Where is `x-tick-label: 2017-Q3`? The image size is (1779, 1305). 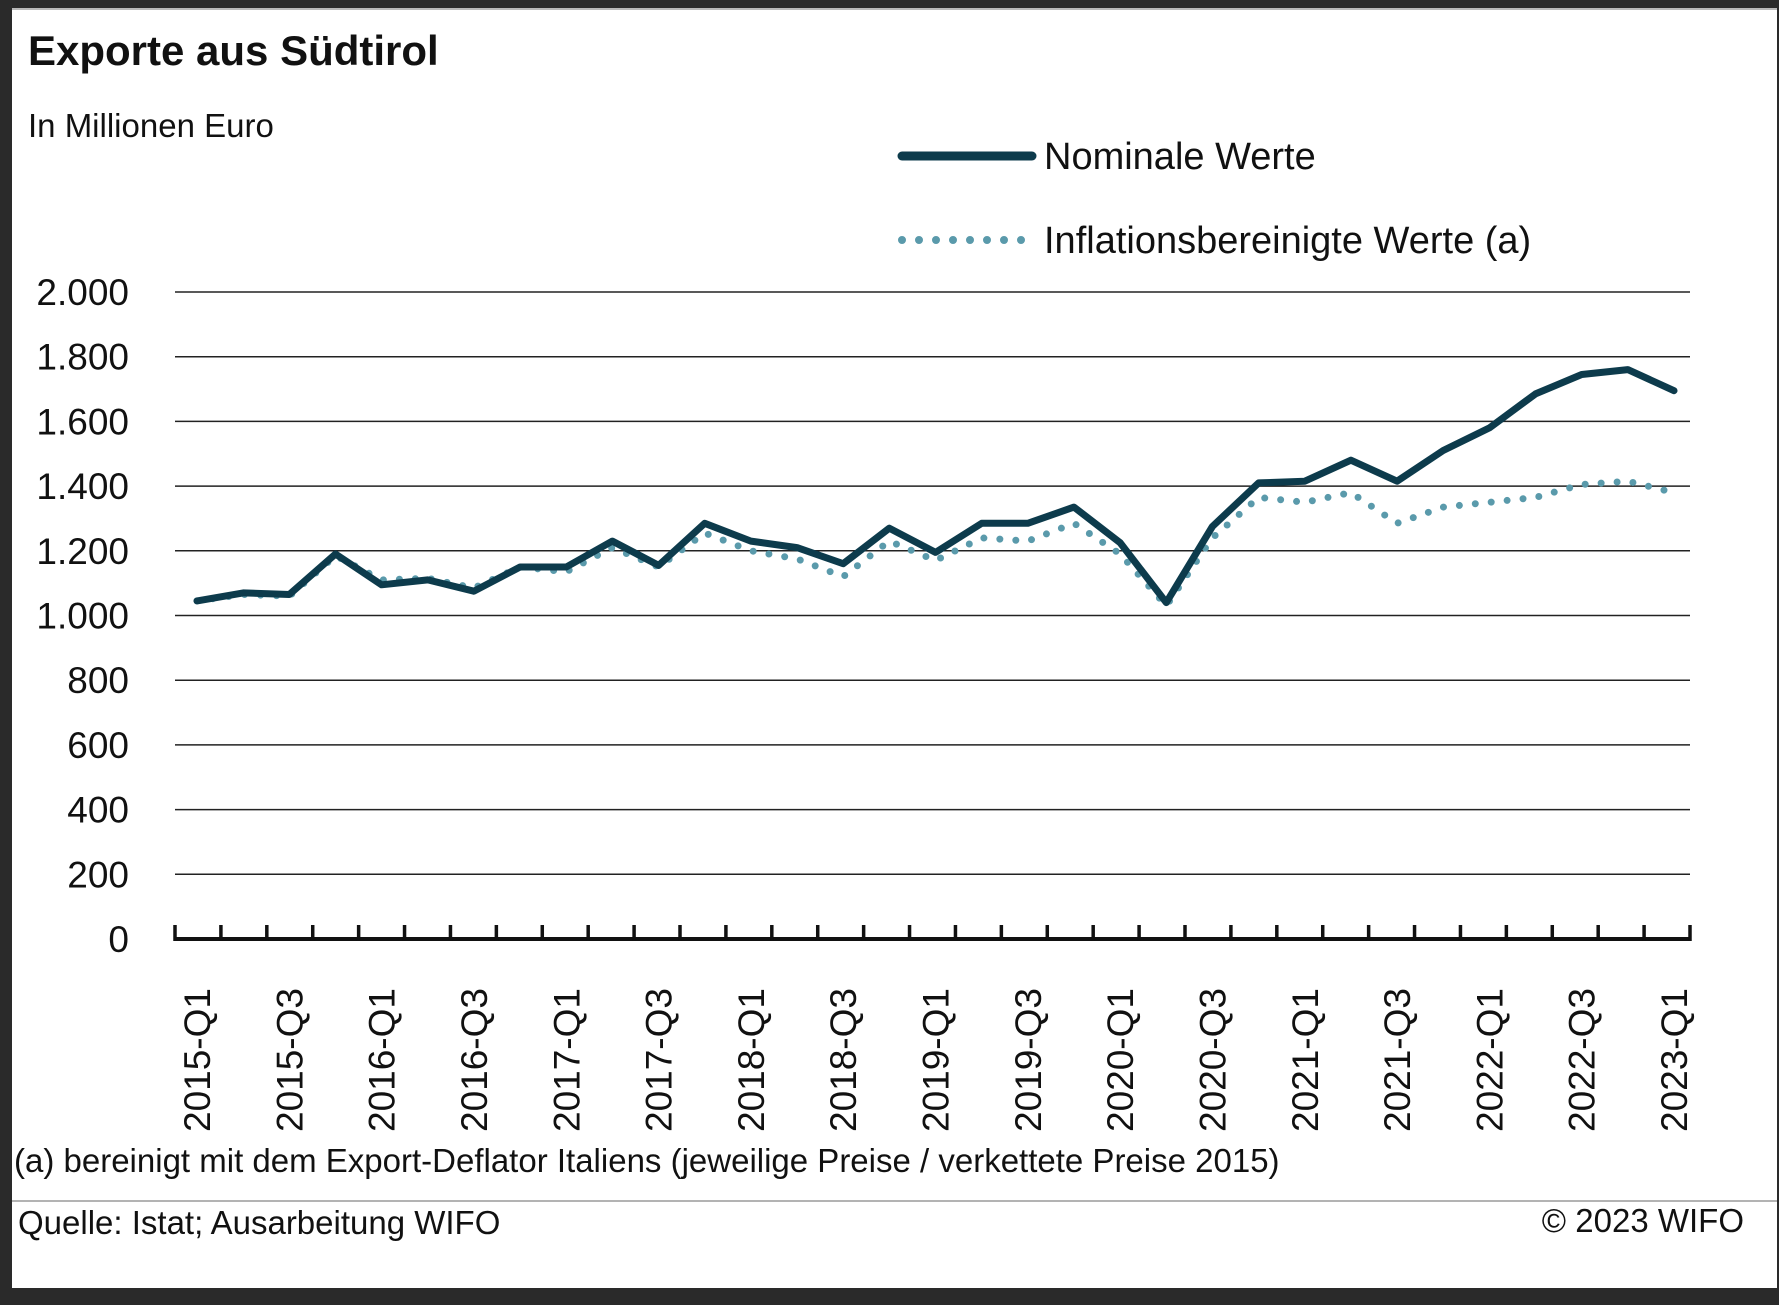
x-tick-label: 2017-Q3 is located at coordinates (659, 1060).